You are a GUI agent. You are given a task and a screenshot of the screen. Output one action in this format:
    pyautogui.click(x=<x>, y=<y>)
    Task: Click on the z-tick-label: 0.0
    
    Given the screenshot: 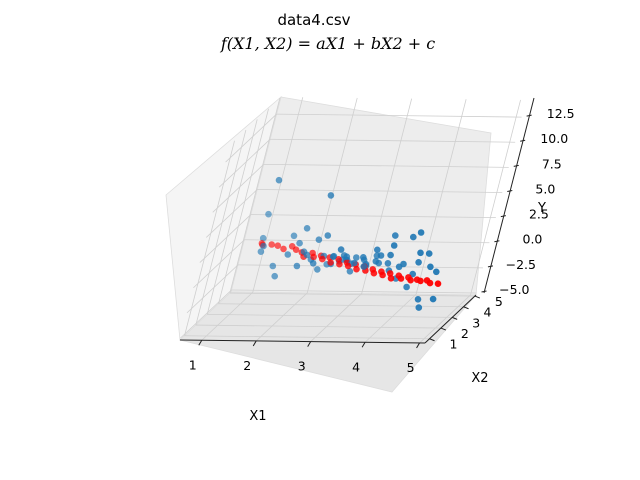 What is the action you would take?
    pyautogui.click(x=533, y=239)
    